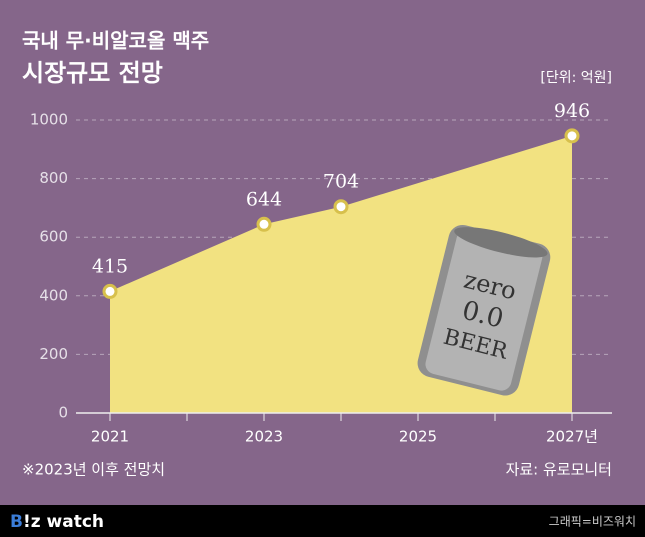 The height and width of the screenshot is (537, 645). What do you see at coordinates (576, 78) in the screenshot?
I see `unit-label: [단위: 억원]` at bounding box center [576, 78].